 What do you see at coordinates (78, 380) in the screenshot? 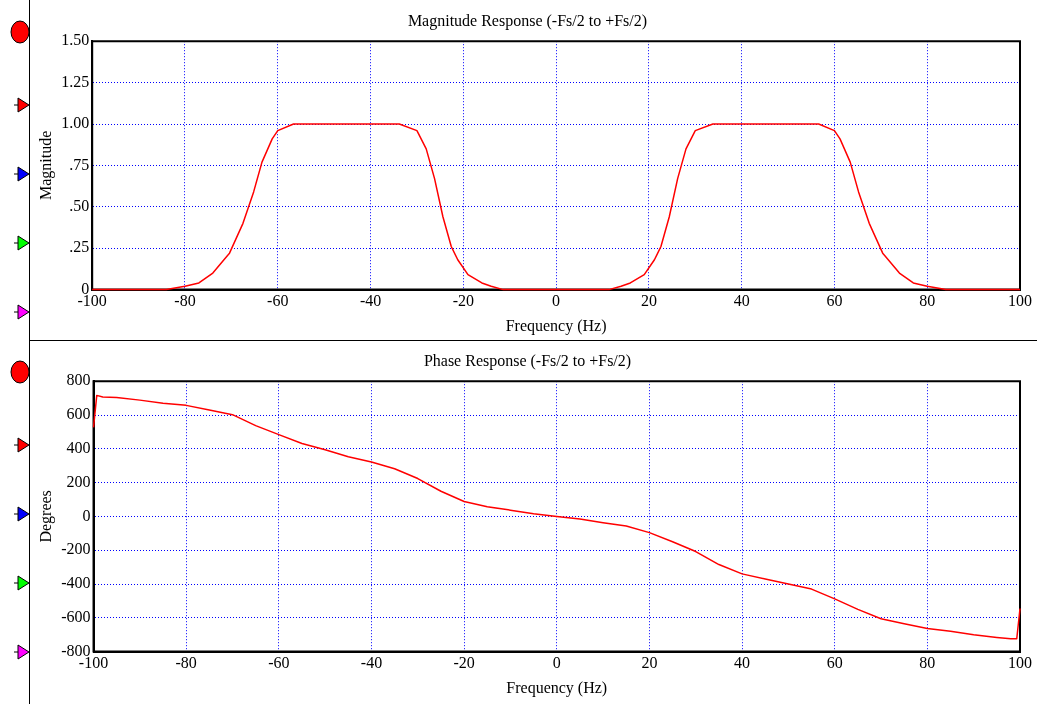
I see `y-tick-label: 800` at bounding box center [78, 380].